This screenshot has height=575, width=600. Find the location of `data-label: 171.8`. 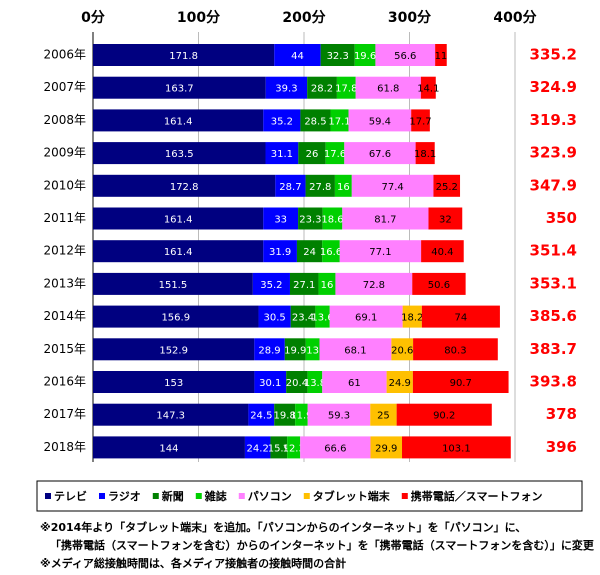

data-label: 171.8 is located at coordinates (183, 56).